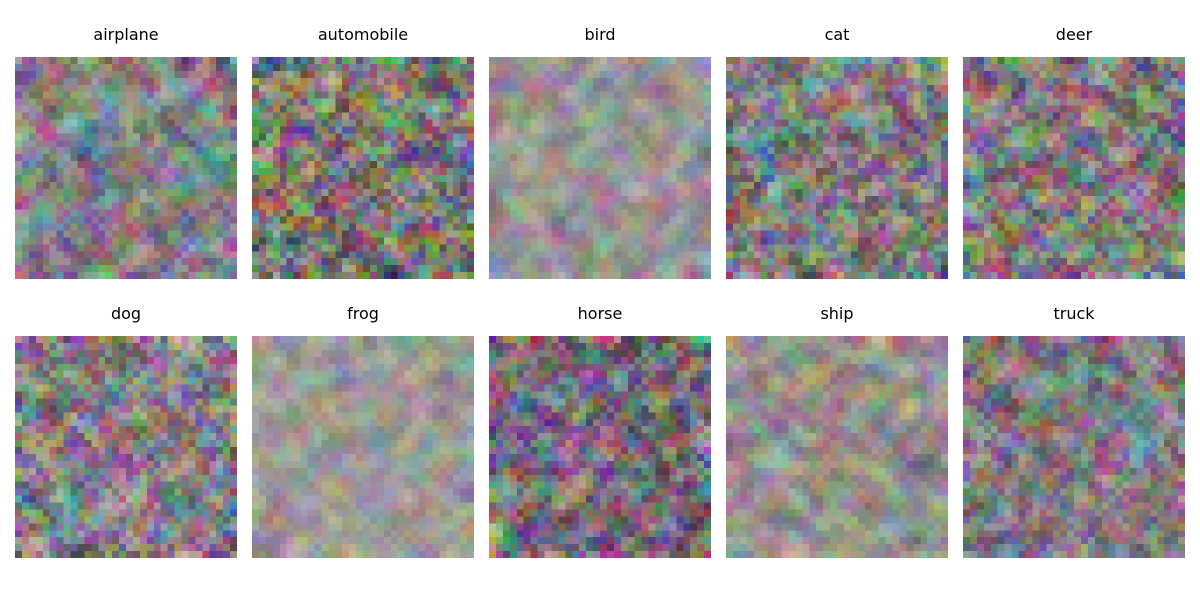  I want to click on panel-title: dog, so click(126, 313).